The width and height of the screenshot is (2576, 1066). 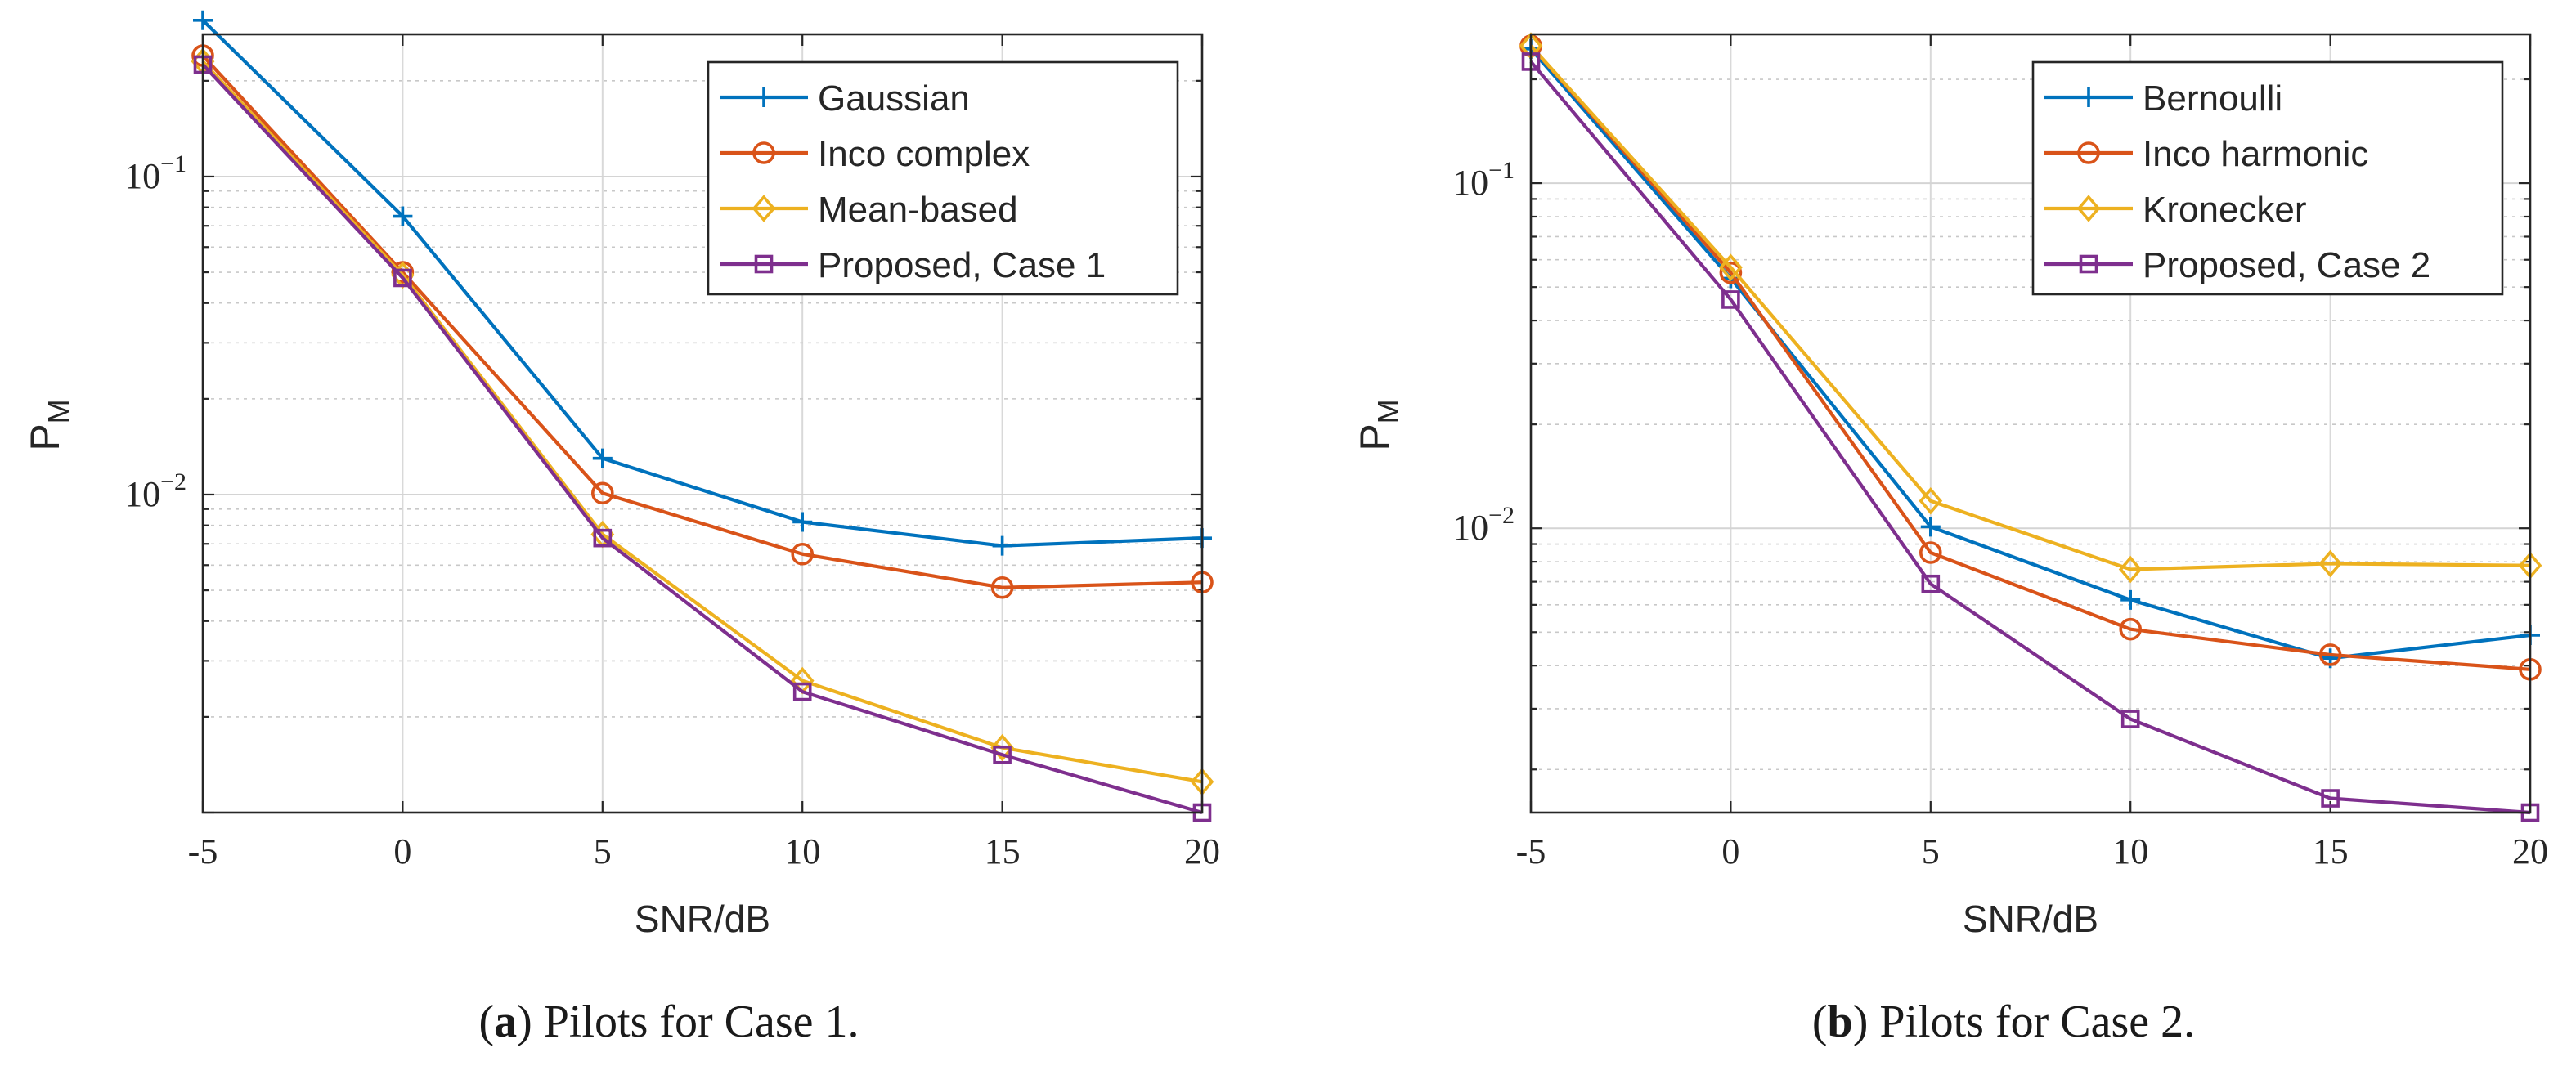 I want to click on legend-entry-label: Proposed, Case 1, so click(x=962, y=265).